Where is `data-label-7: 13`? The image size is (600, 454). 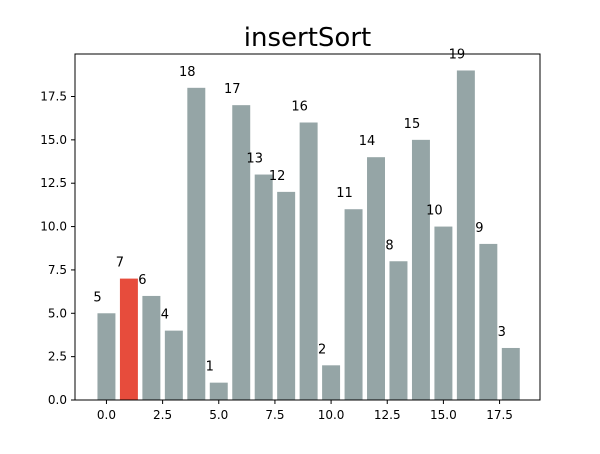
data-label-7: 13 is located at coordinates (254, 159).